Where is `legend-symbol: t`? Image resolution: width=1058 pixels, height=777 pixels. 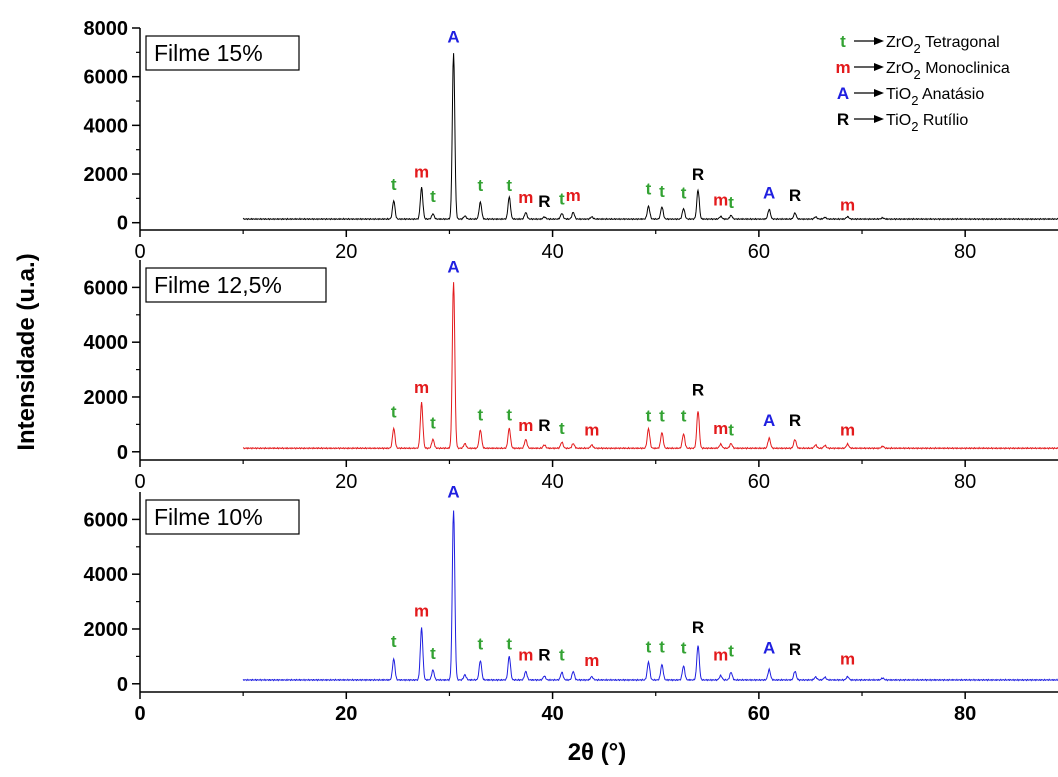
legend-symbol: t is located at coordinates (843, 41).